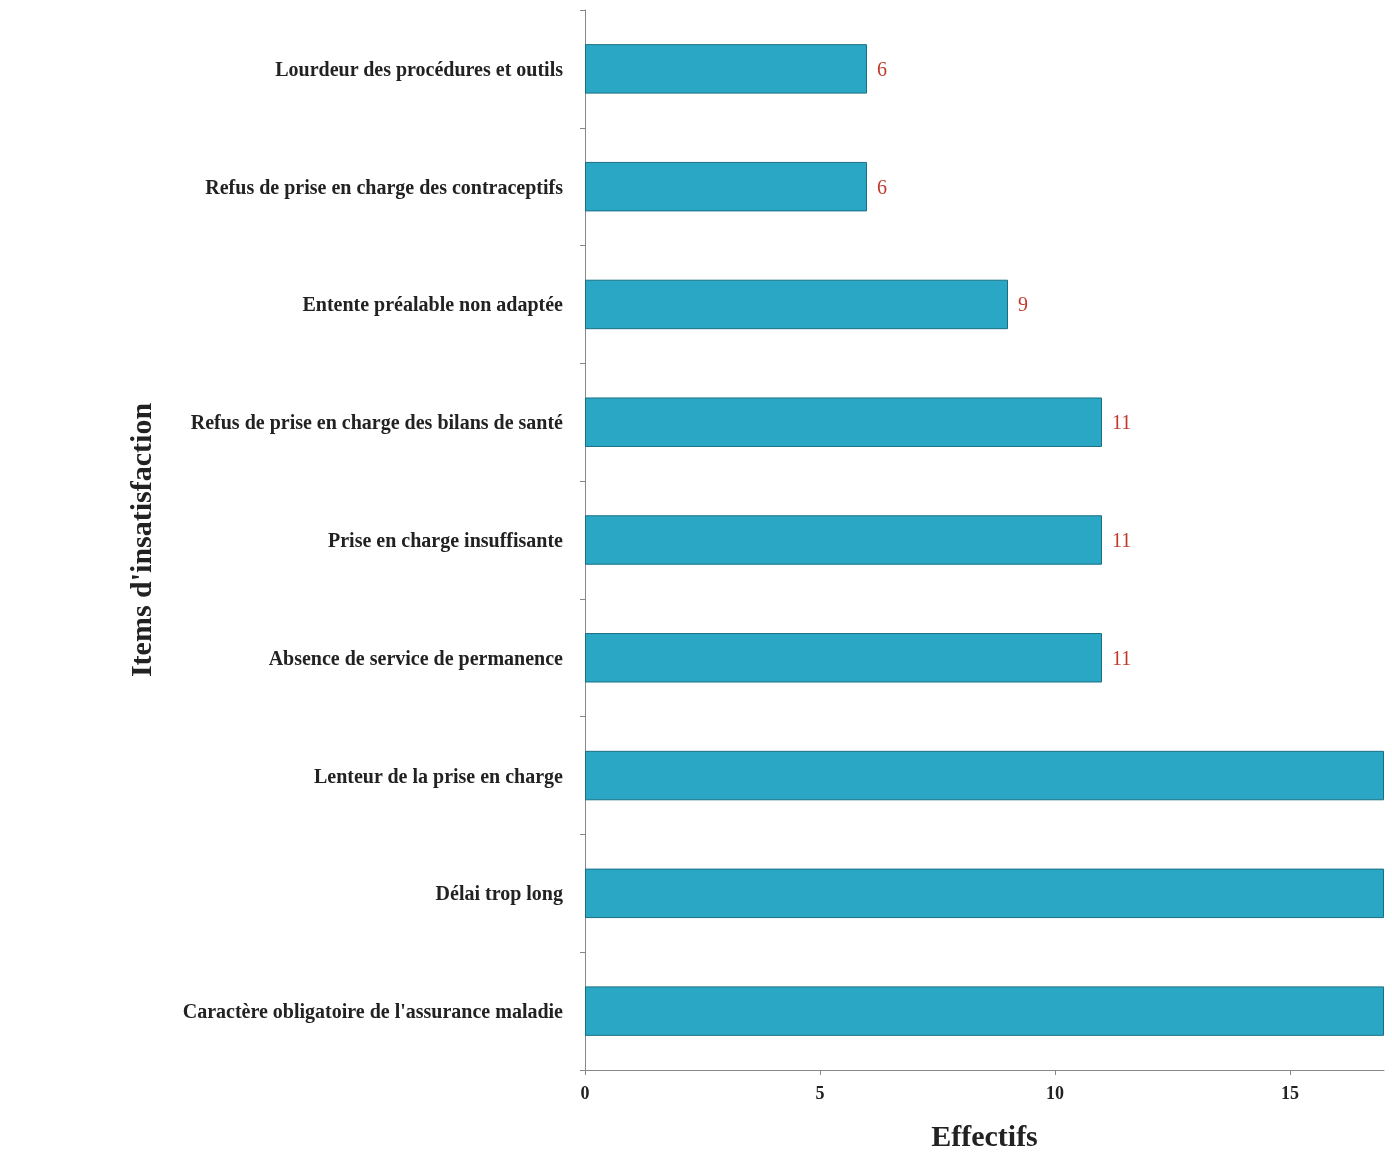 The image size is (1392, 1165). I want to click on y-tick-label: Entente préalable non adaptée, so click(433, 305).